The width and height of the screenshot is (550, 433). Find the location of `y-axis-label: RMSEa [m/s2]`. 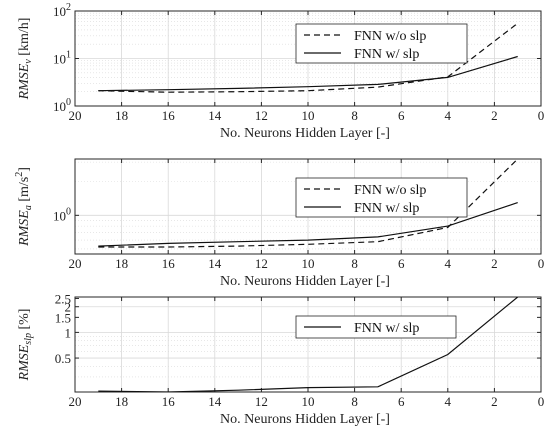

y-axis-label: RMSEa [m/s2] is located at coordinates (24, 207).